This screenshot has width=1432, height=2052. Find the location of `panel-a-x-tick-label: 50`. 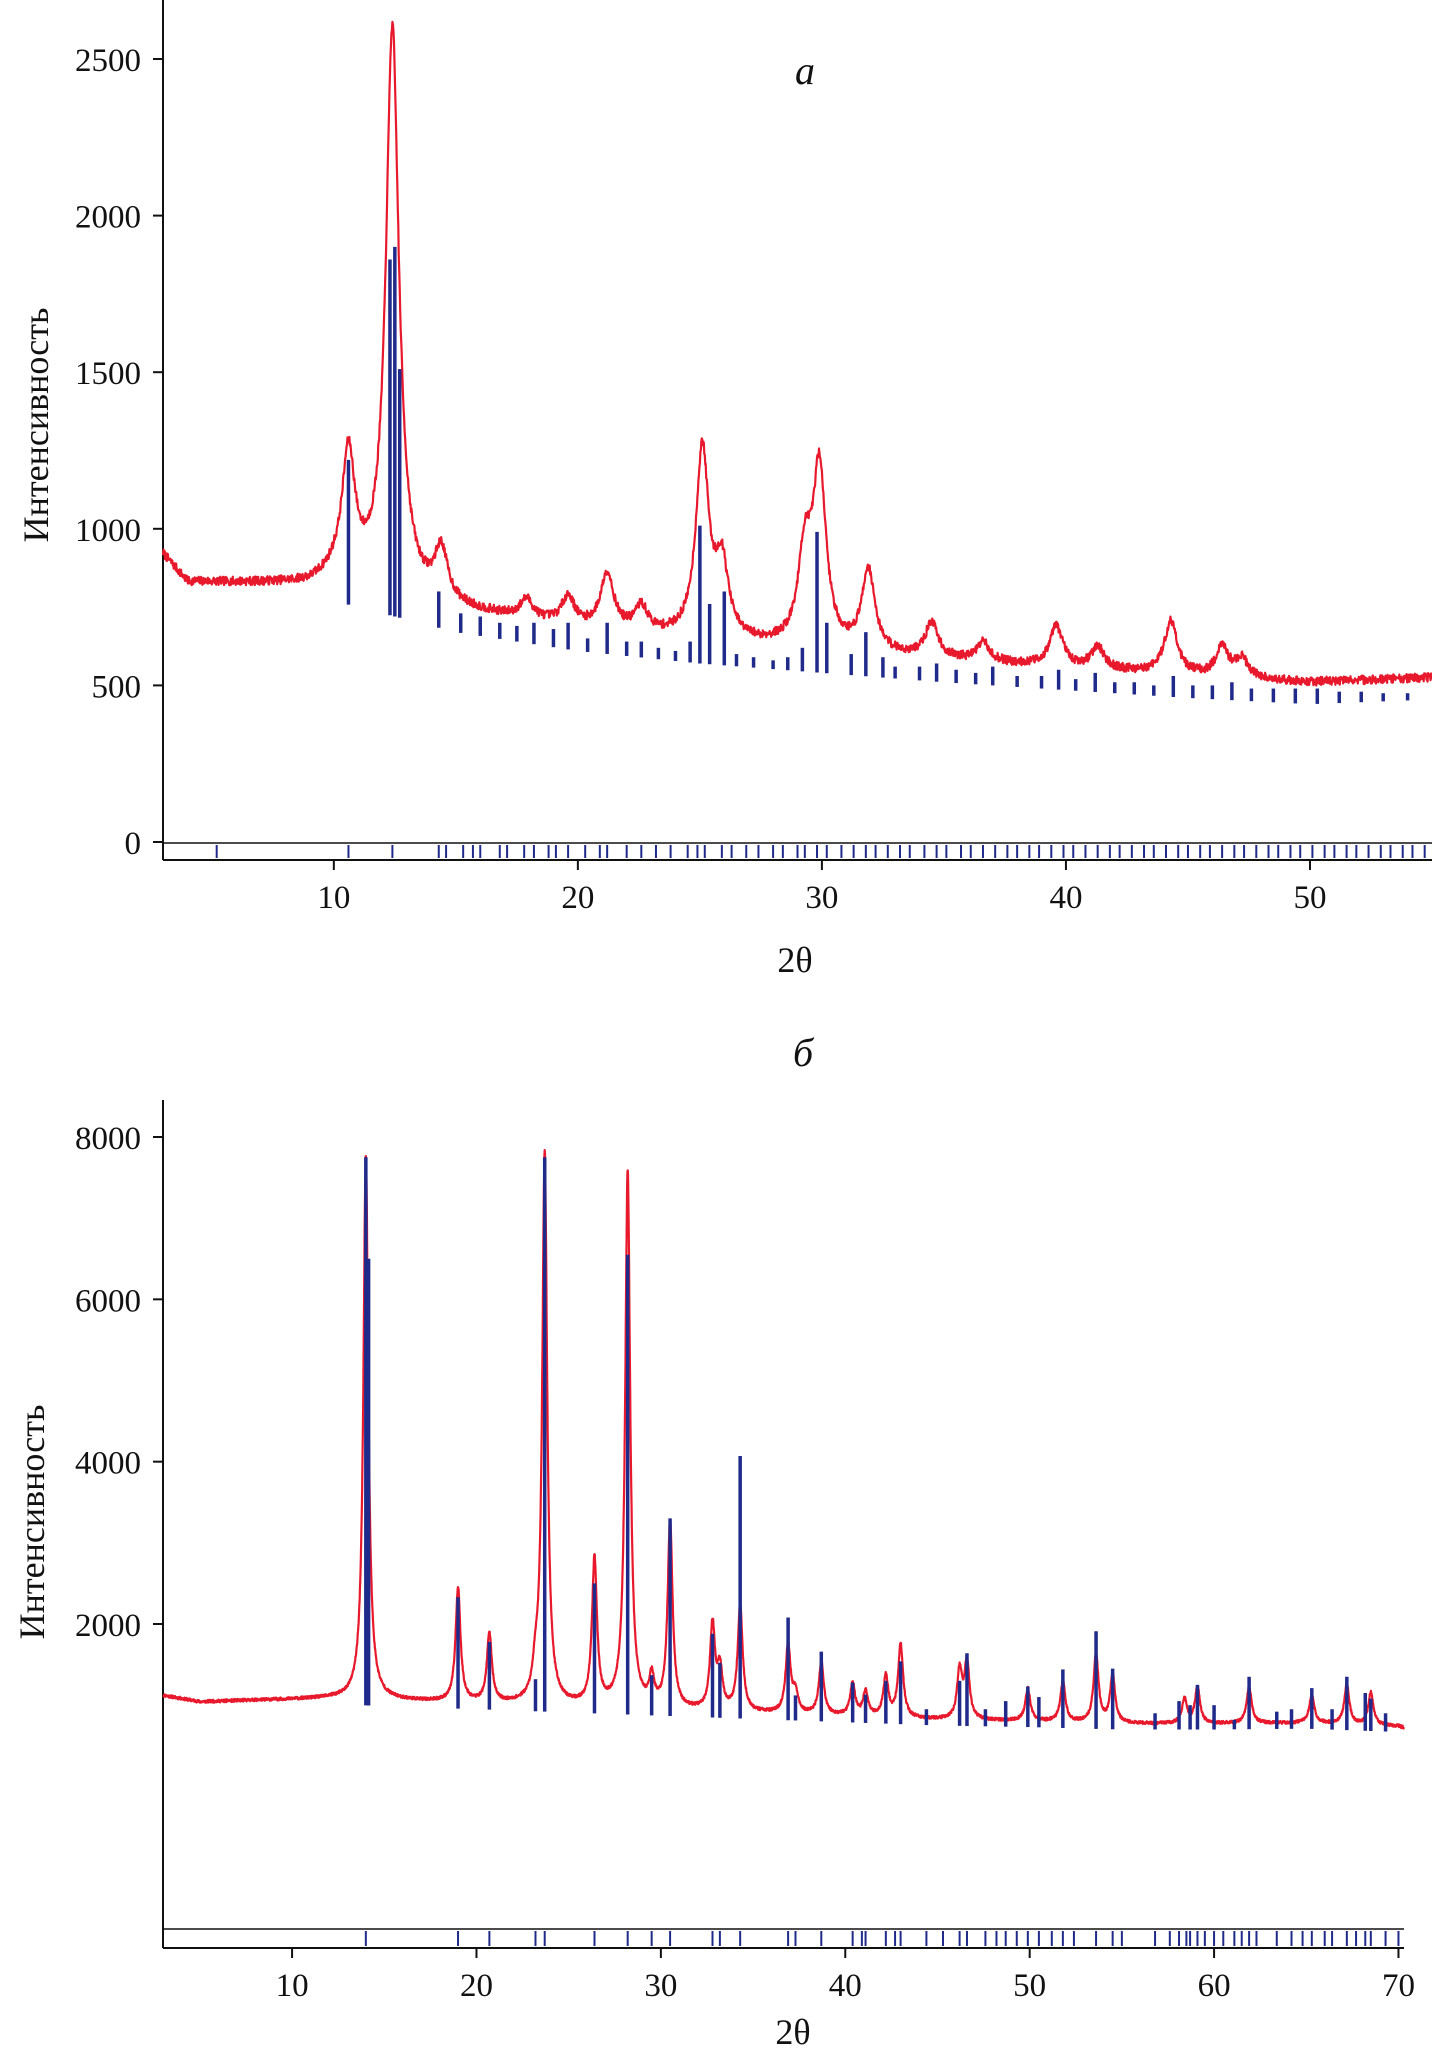

panel-a-x-tick-label: 50 is located at coordinates (1309, 898).